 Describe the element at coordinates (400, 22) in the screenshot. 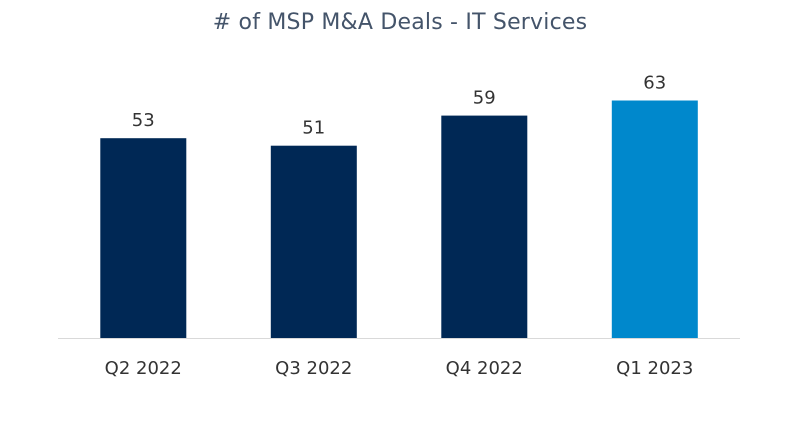

I see `chart-title: # of MSP M&A Deals - IT Services` at that location.